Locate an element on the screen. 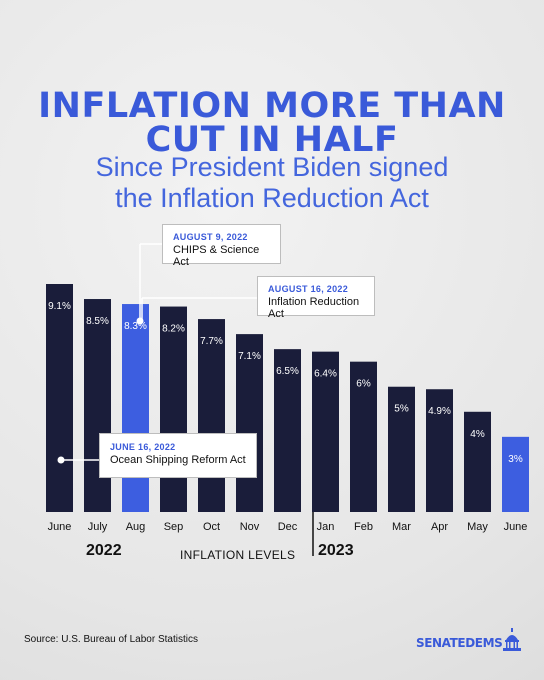 This screenshot has width=544, height=680. callout-connectors is located at coordinates (157, 353).